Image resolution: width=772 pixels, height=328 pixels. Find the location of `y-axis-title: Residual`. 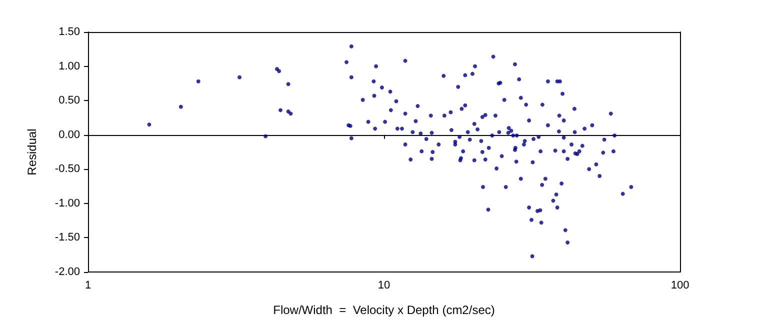

y-axis-title: Residual is located at coordinates (32, 152).